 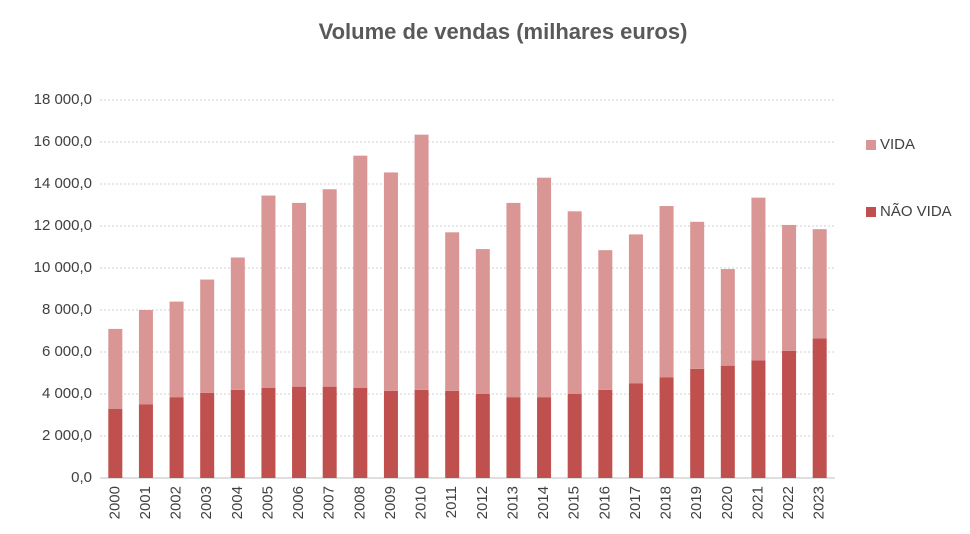 I want to click on x-tick-label: 2016, so click(x=604, y=502).